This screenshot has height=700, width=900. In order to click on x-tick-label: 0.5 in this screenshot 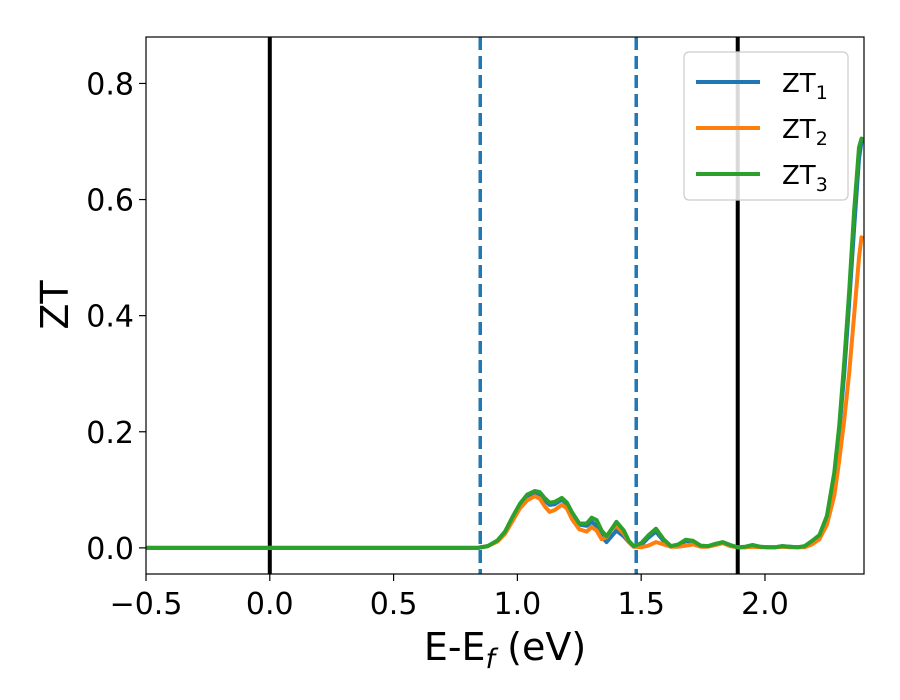, I will do `click(394, 604)`.